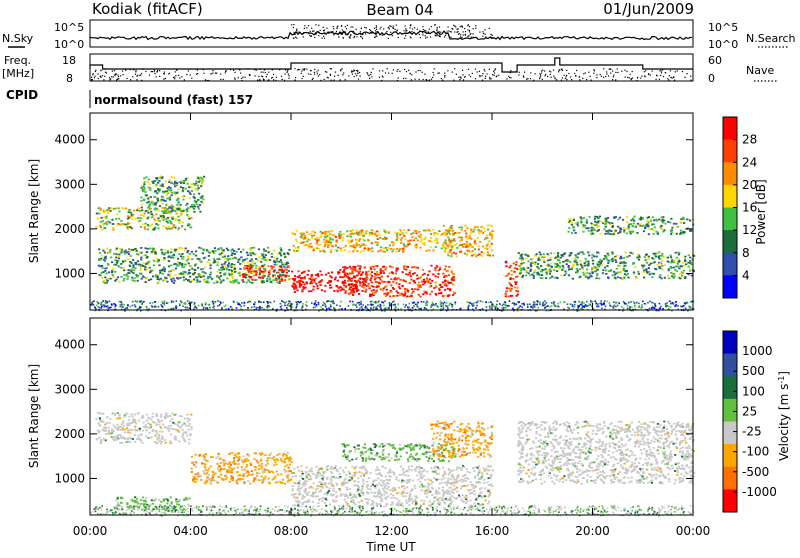 The height and width of the screenshot is (558, 800). I want to click on freq-panel: Freq. [MHz] 18 8 60 0 Nave, so click(390, 69).